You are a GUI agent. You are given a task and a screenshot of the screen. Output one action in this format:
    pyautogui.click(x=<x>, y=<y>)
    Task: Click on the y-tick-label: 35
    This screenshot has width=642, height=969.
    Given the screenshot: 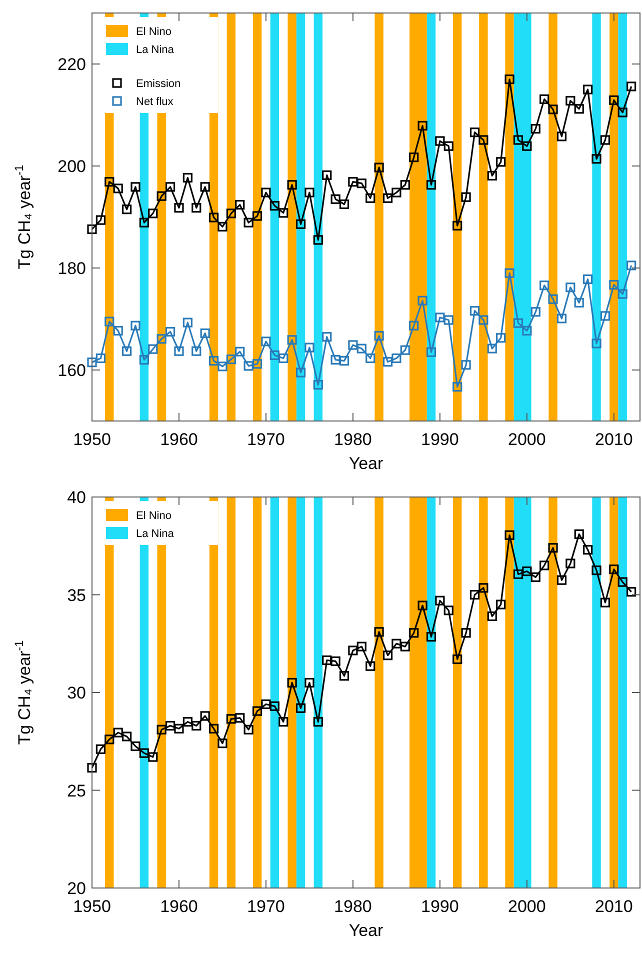 What is the action you would take?
    pyautogui.click(x=76, y=595)
    